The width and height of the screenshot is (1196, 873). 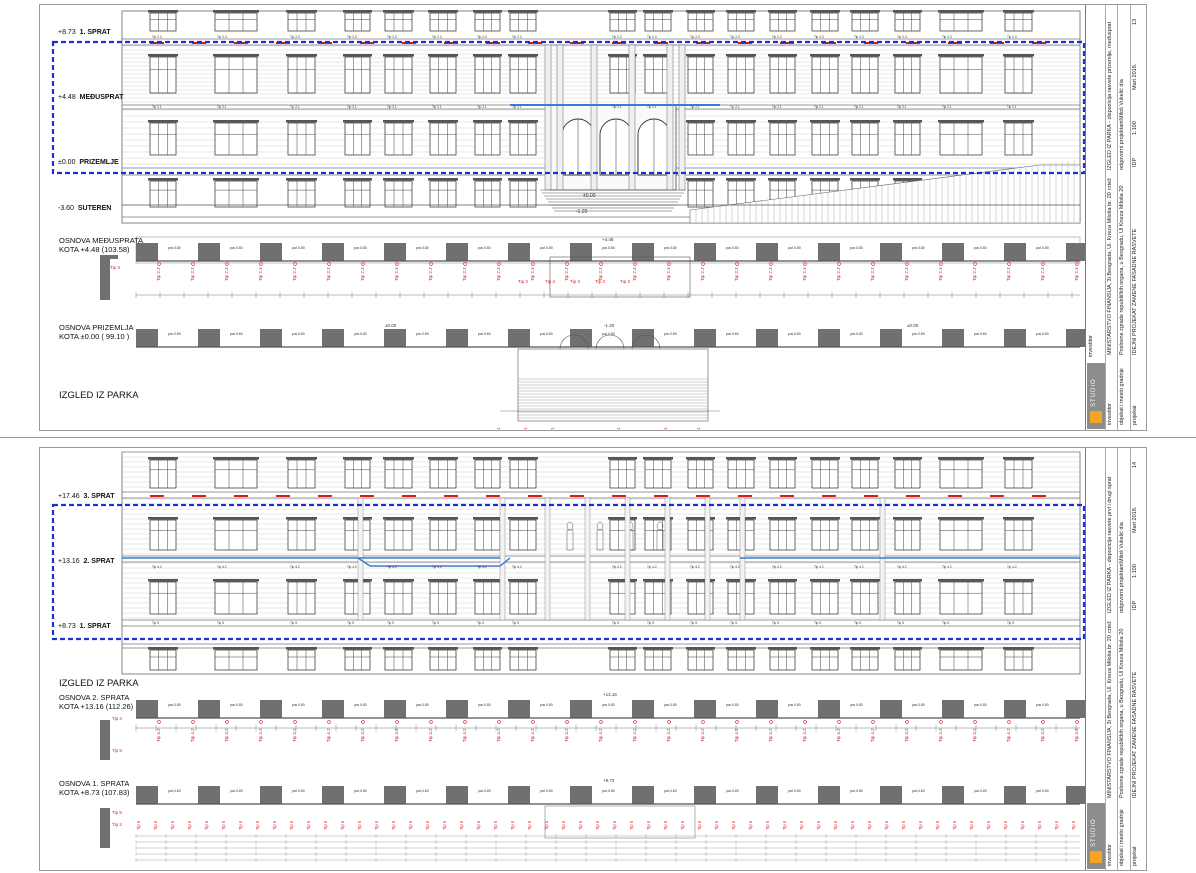 What do you see at coordinates (552, 428) in the screenshot?
I see `tip-tag: Tip 1.1` at bounding box center [552, 428].